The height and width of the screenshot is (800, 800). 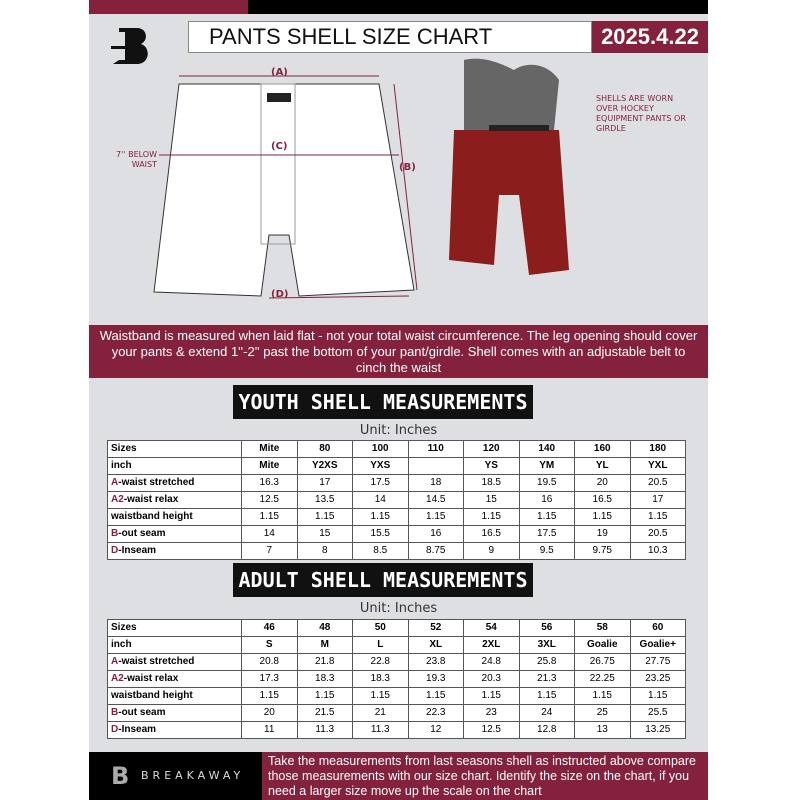 I want to click on table-cell: YXS, so click(x=380, y=466).